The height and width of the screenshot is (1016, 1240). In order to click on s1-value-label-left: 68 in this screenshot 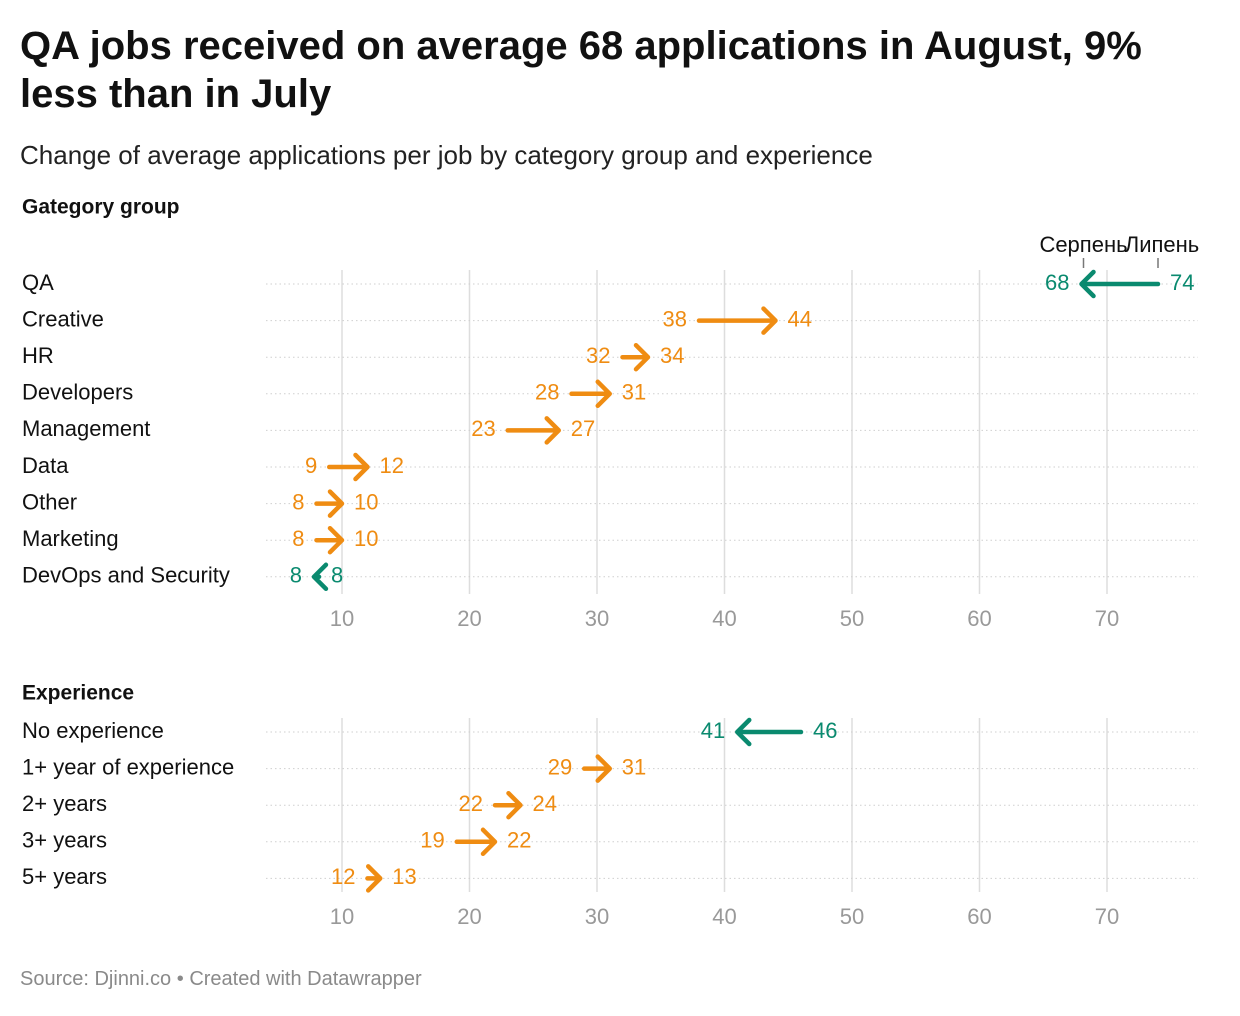, I will do `click(1057, 282)`.